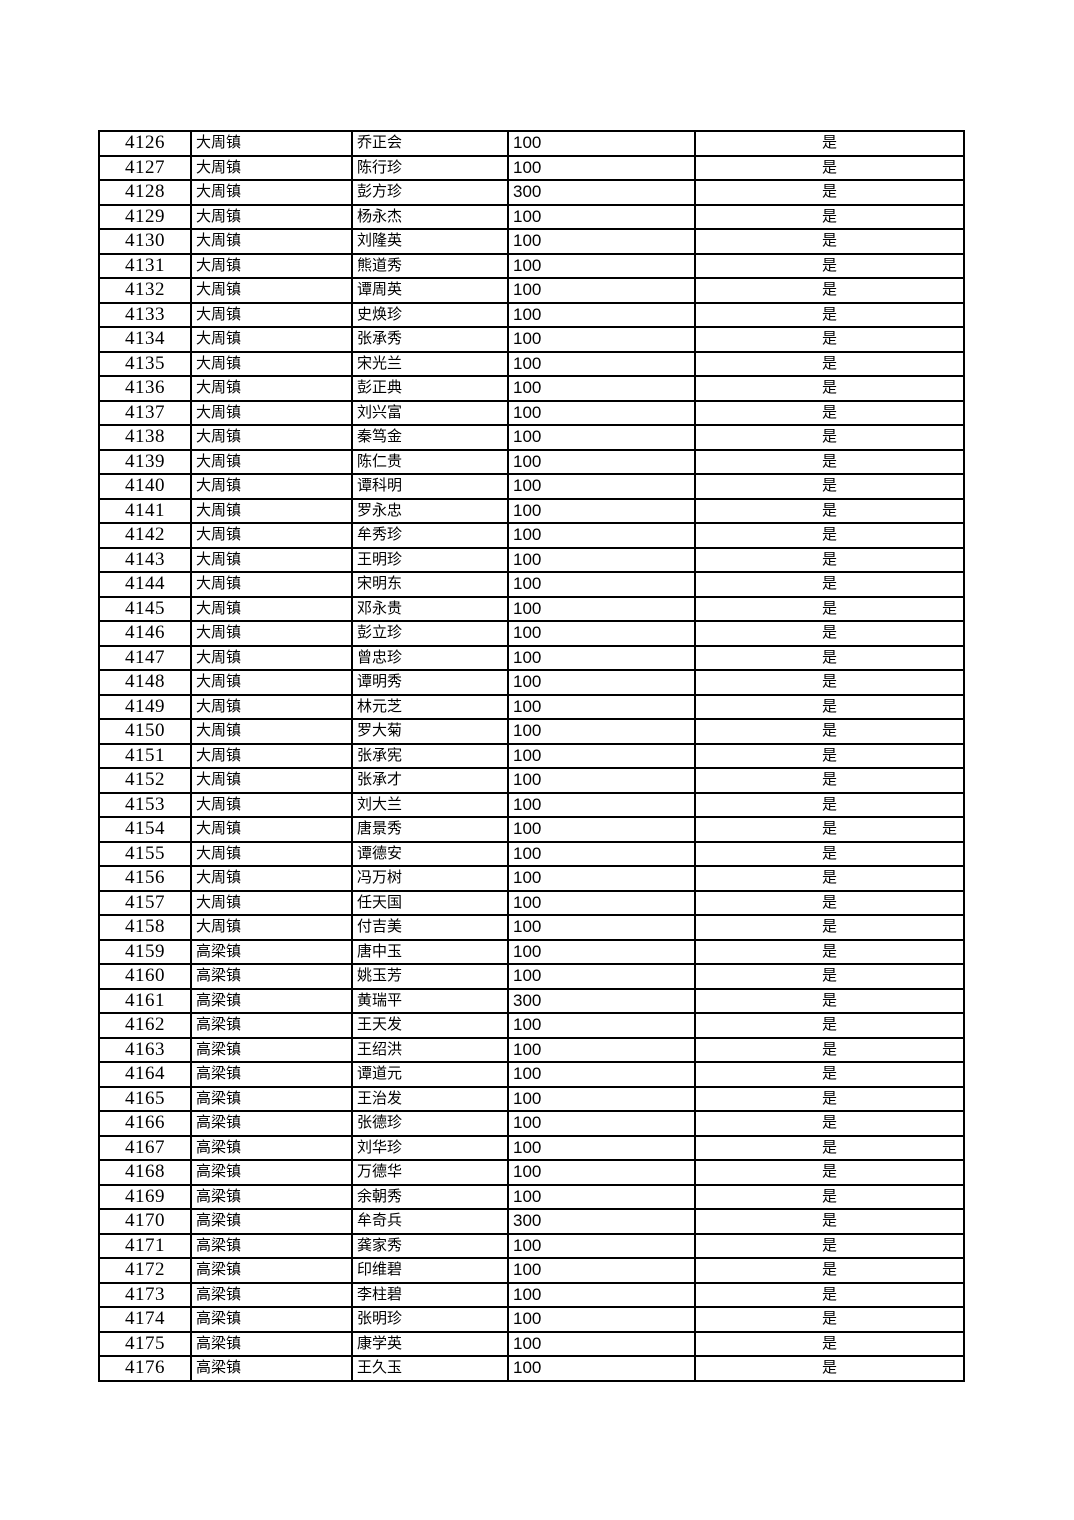 This screenshot has width=1074, height=1520. I want to click on table-row: 4155 大周镇 谭德安 100 是, so click(531, 853).